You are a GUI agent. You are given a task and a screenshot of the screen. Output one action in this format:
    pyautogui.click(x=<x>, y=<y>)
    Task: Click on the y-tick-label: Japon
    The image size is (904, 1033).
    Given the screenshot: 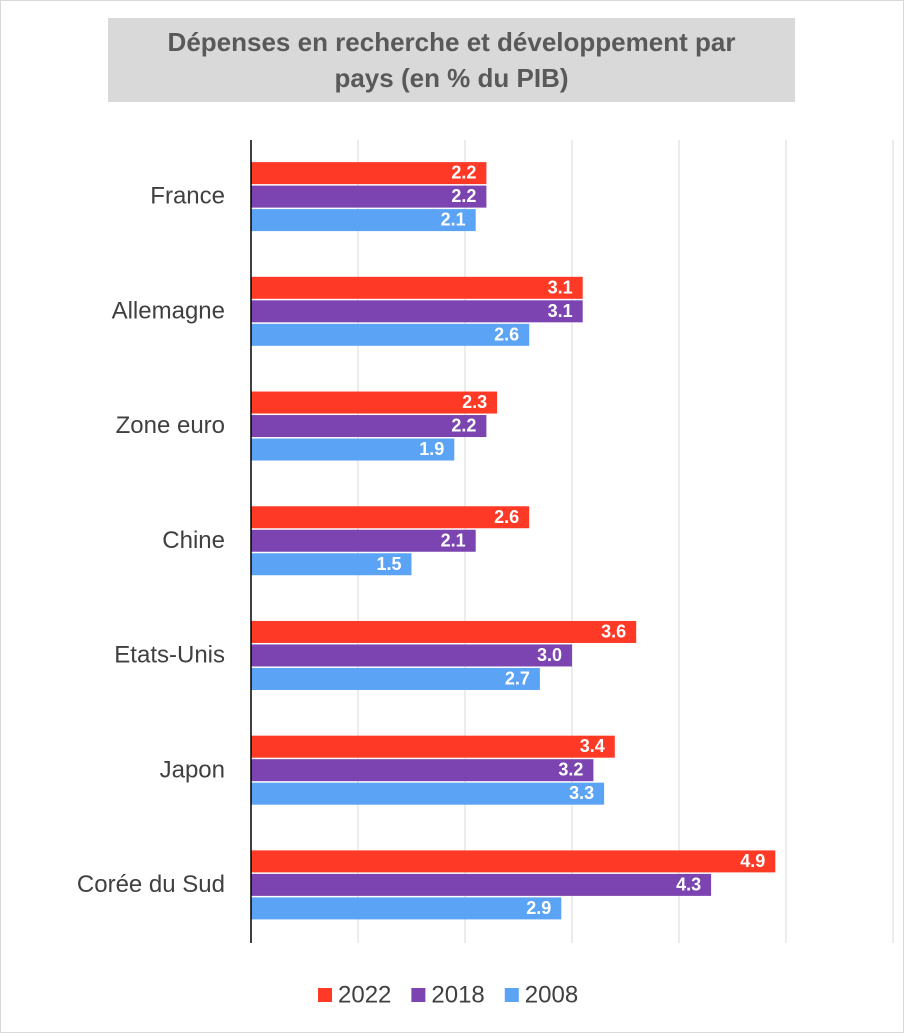 What is the action you would take?
    pyautogui.click(x=192, y=769)
    